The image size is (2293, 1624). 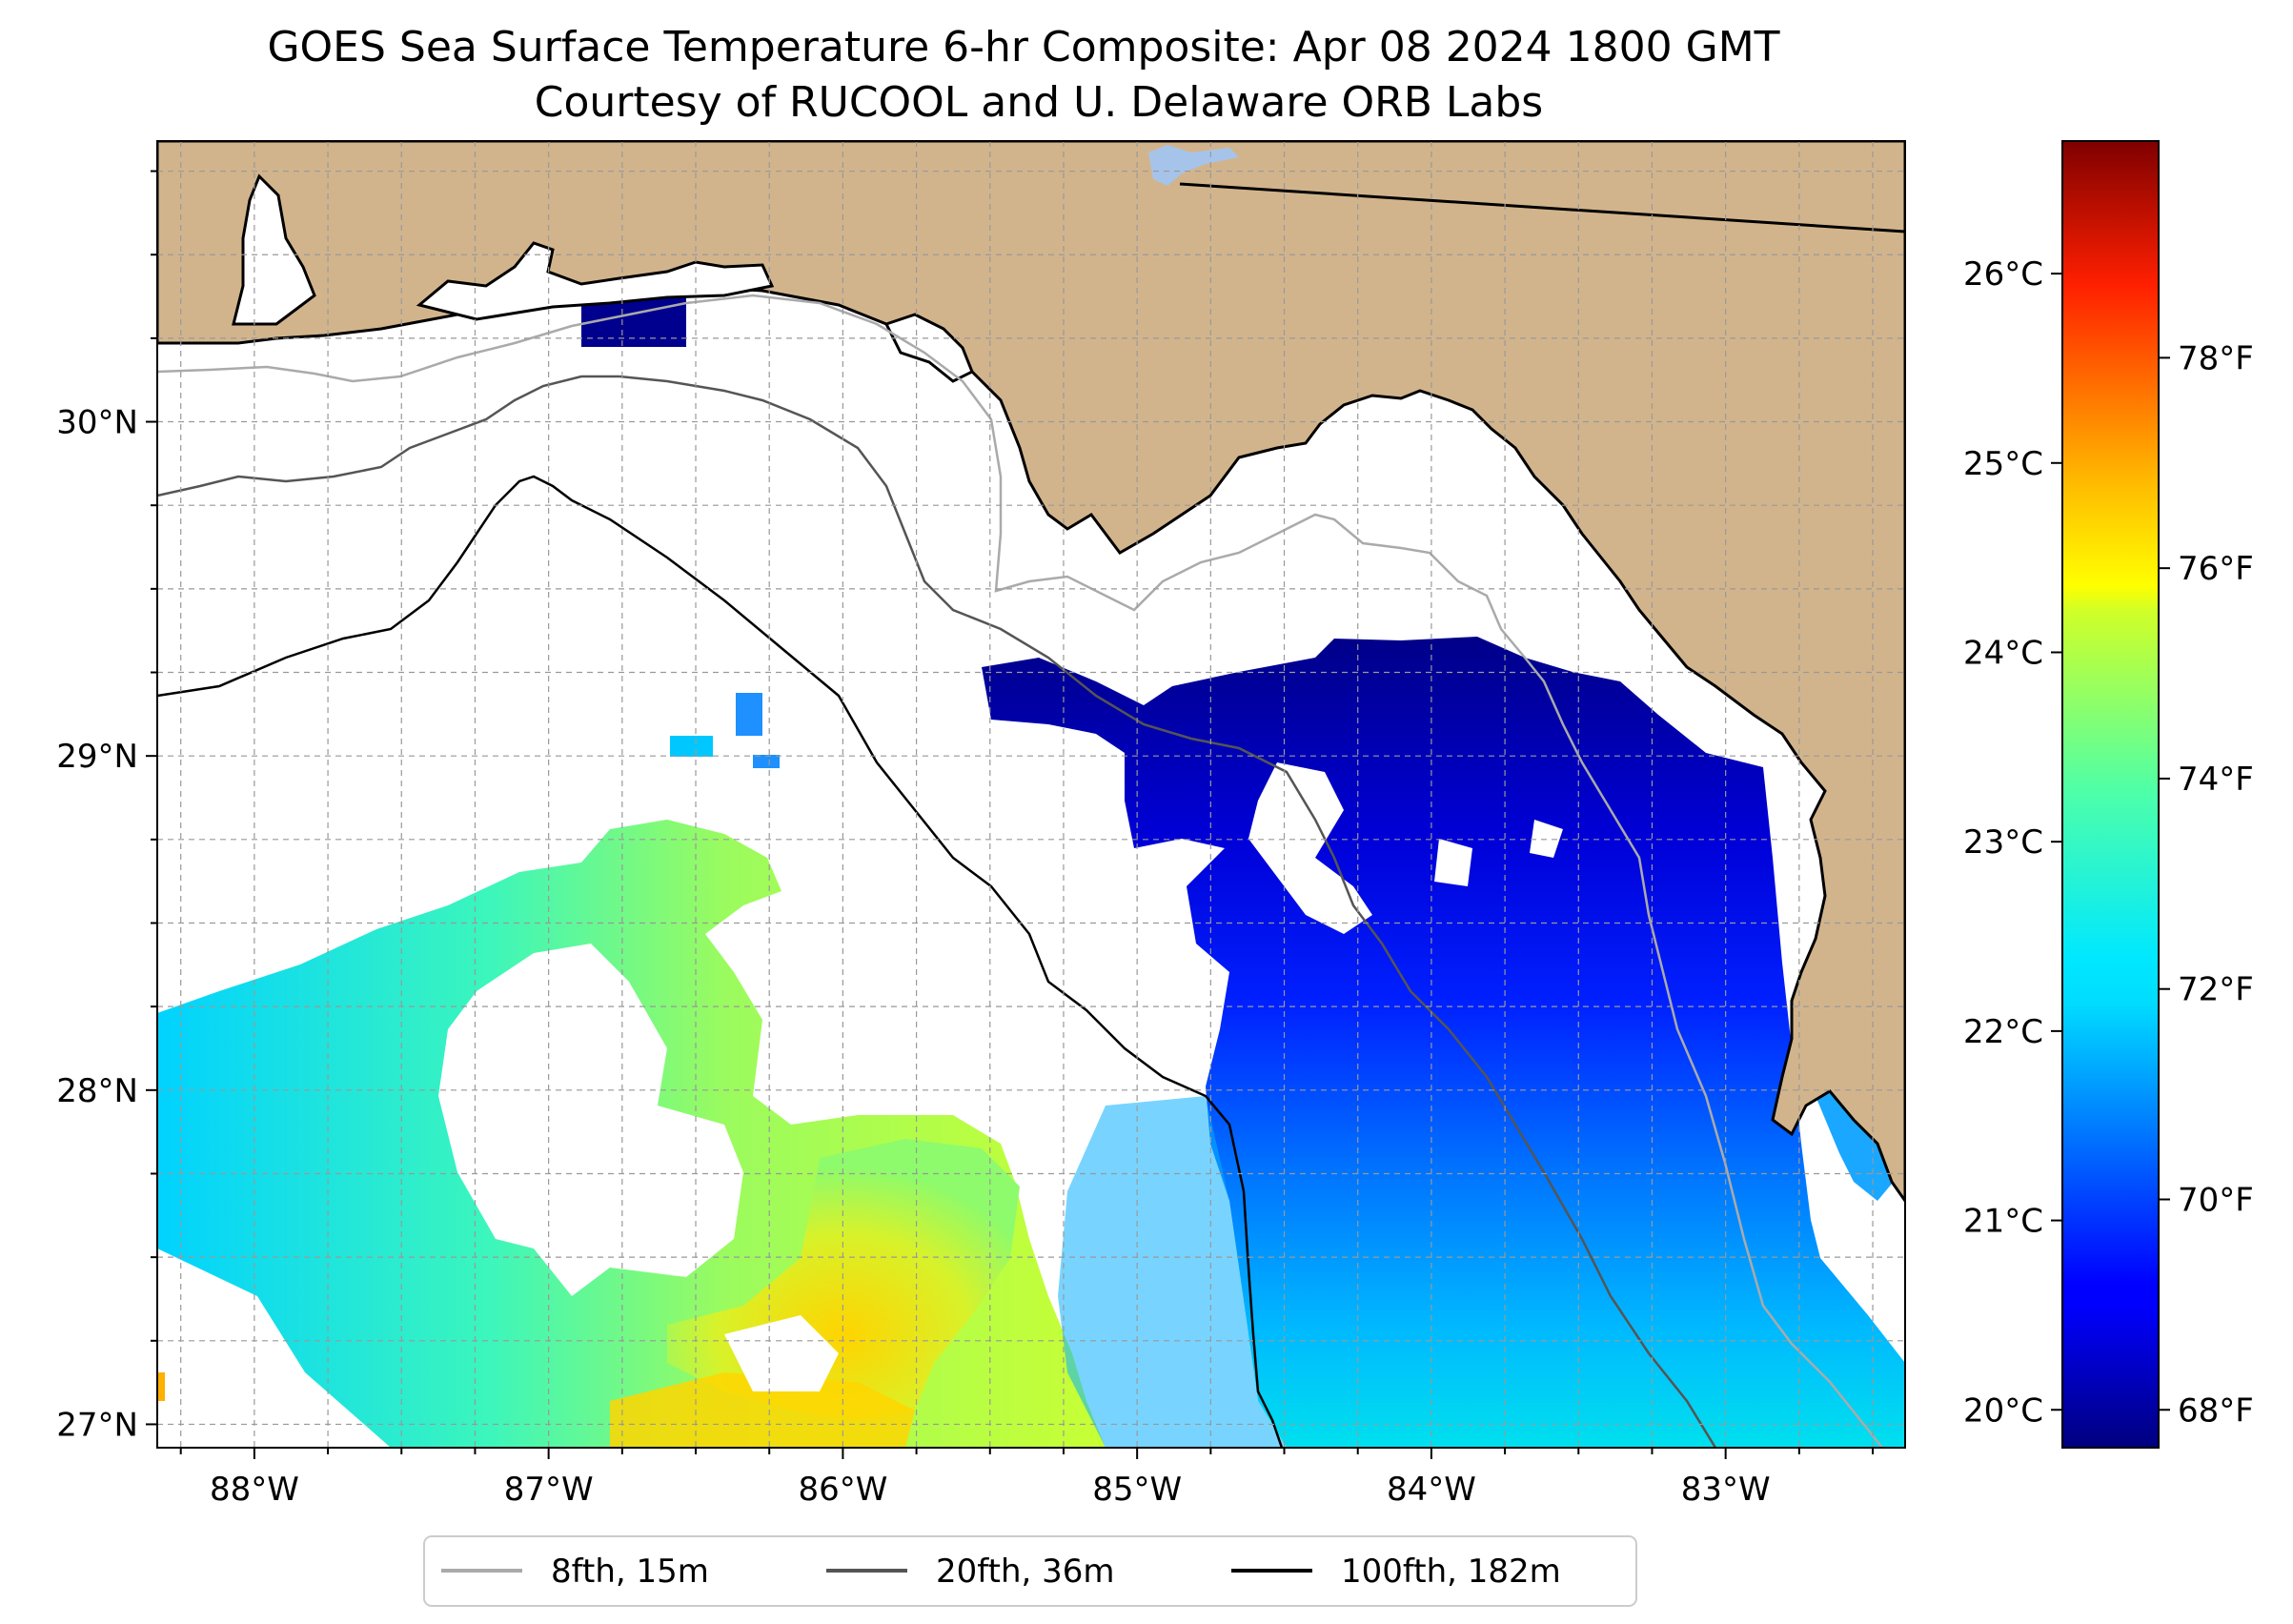 I want to click on colorbar-f-label: 72°F, so click(x=2216, y=990).